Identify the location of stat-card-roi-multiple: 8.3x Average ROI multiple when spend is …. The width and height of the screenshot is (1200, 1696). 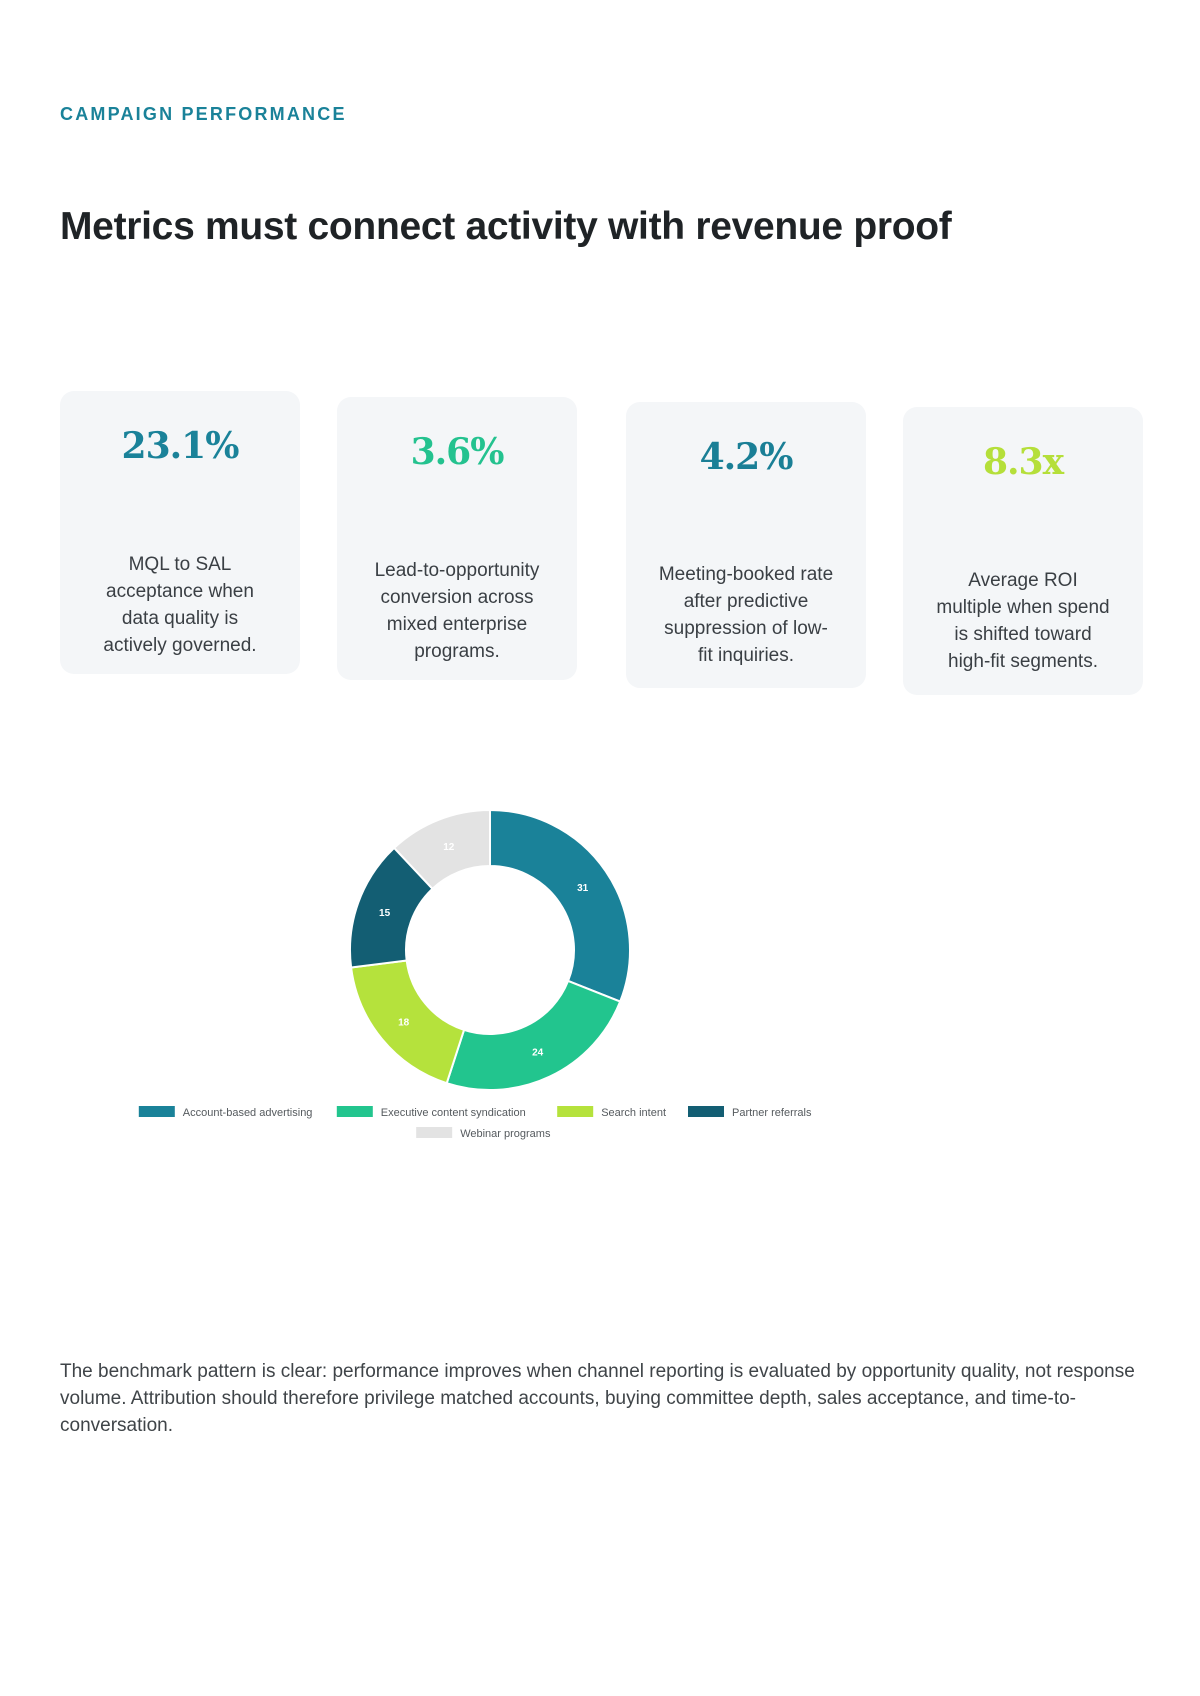
(1023, 551).